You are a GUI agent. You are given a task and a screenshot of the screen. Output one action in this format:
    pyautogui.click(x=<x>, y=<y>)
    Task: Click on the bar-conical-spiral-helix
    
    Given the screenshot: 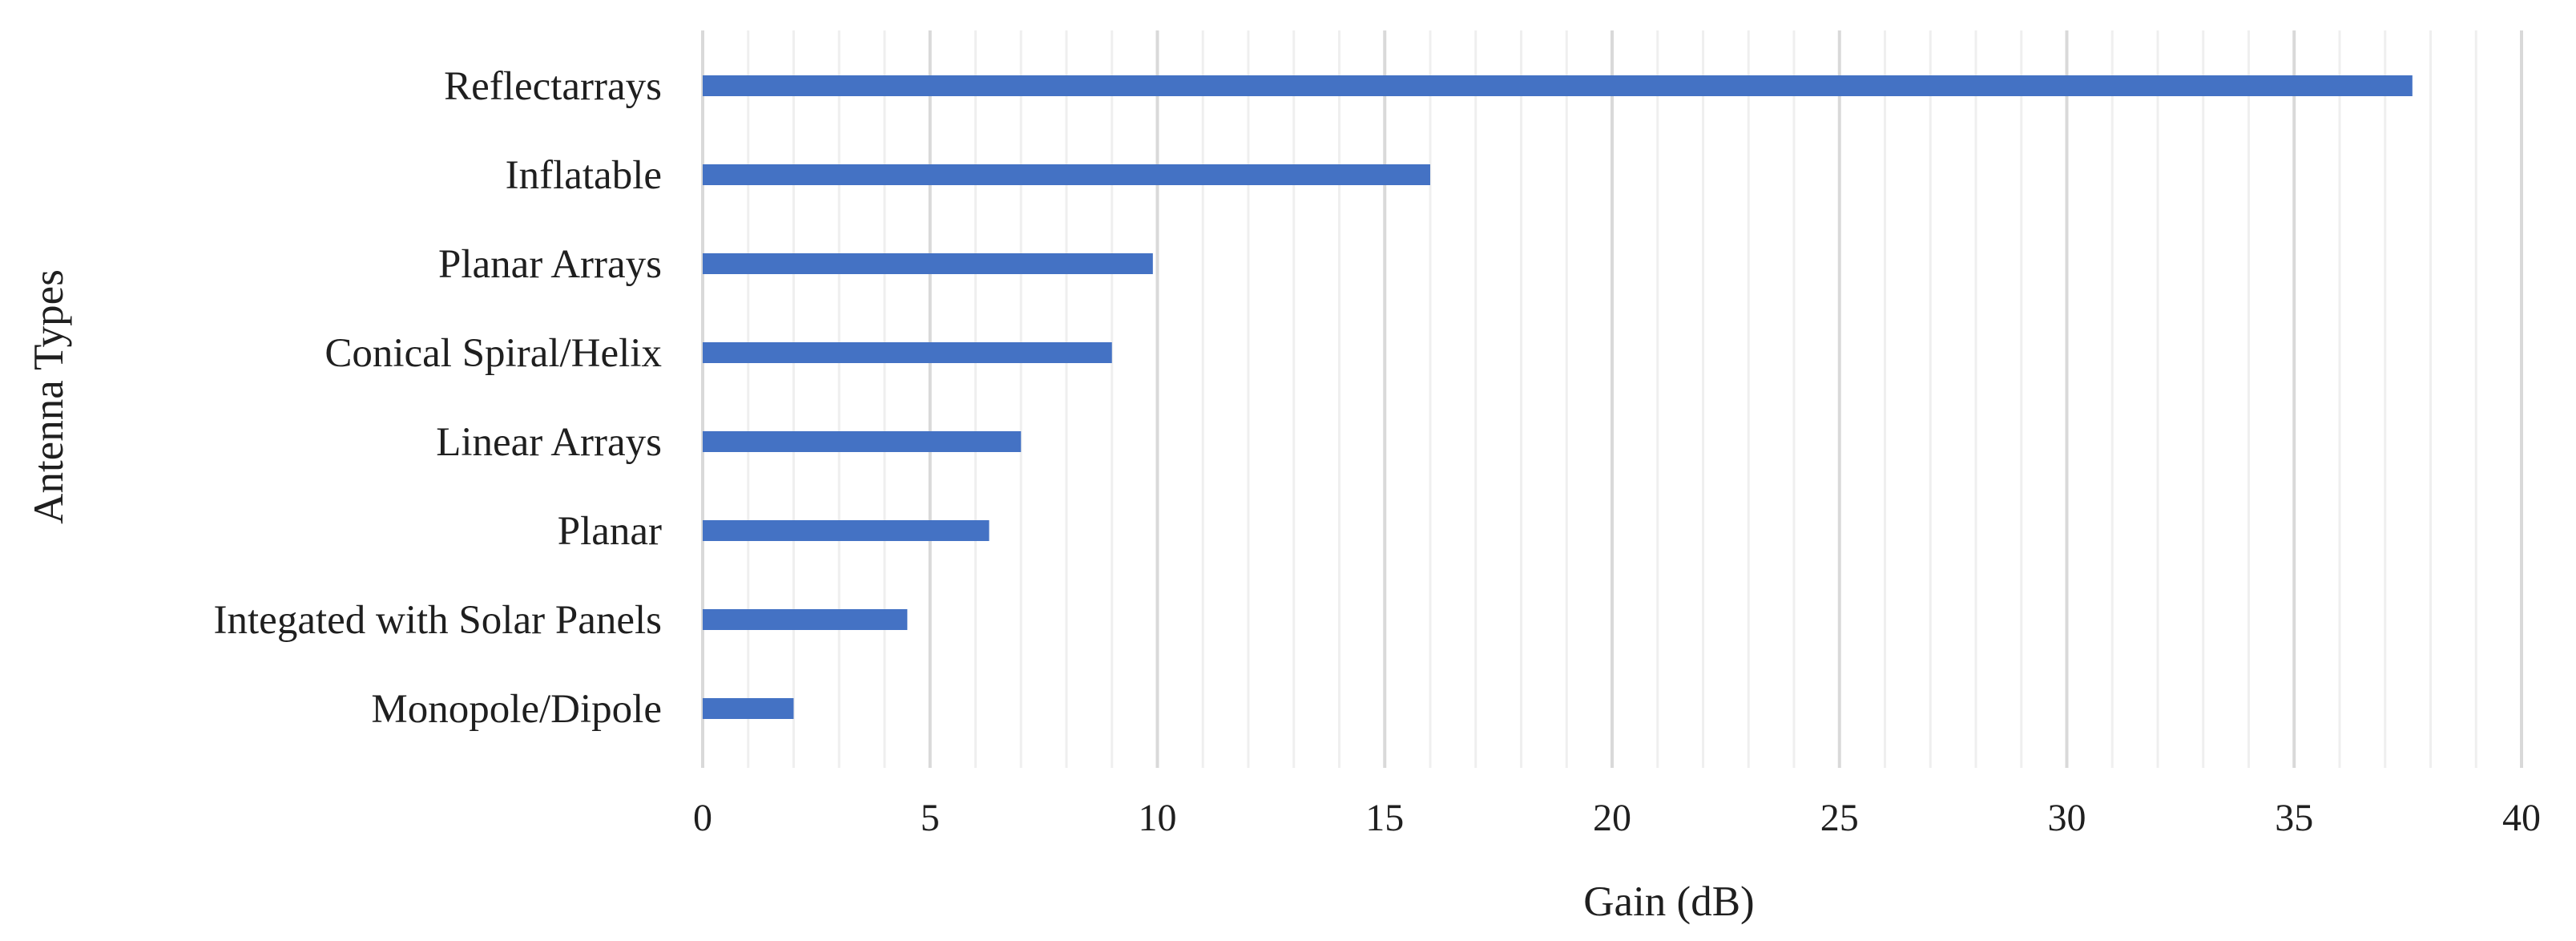 What is the action you would take?
    pyautogui.click(x=907, y=353)
    